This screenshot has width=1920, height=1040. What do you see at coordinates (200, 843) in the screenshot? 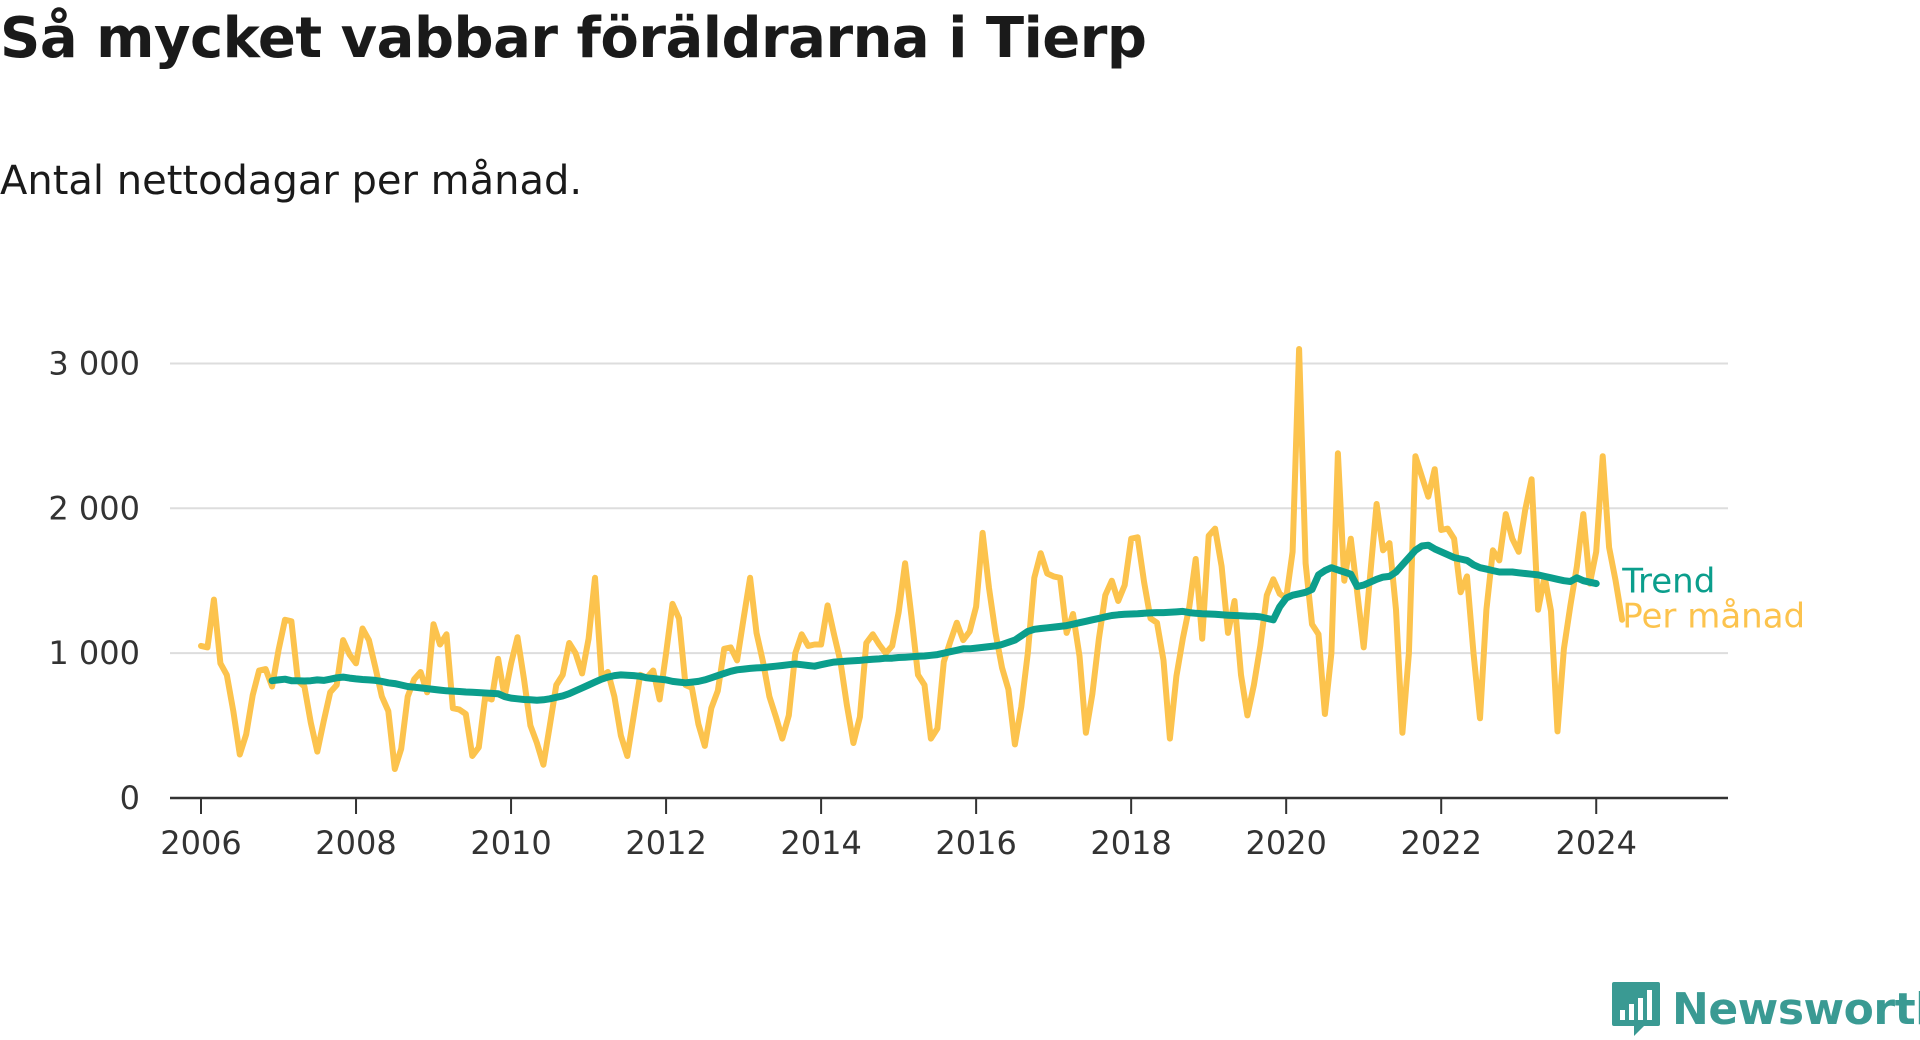
I see `x-tick-label: 2006` at bounding box center [200, 843].